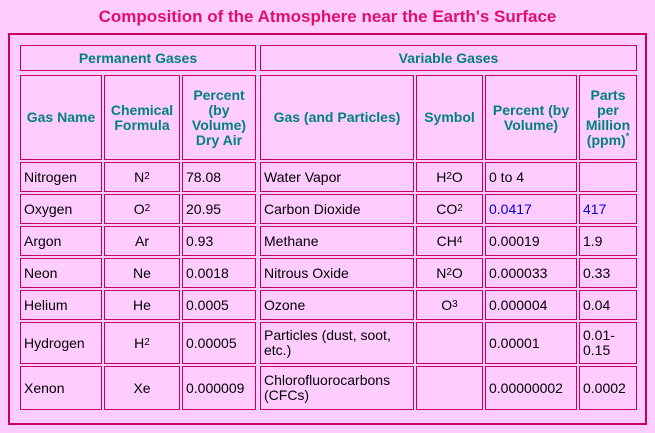 The width and height of the screenshot is (655, 433). Describe the element at coordinates (531, 117) in the screenshot. I see `header-percent-volume: Percent (by Volume)` at that location.